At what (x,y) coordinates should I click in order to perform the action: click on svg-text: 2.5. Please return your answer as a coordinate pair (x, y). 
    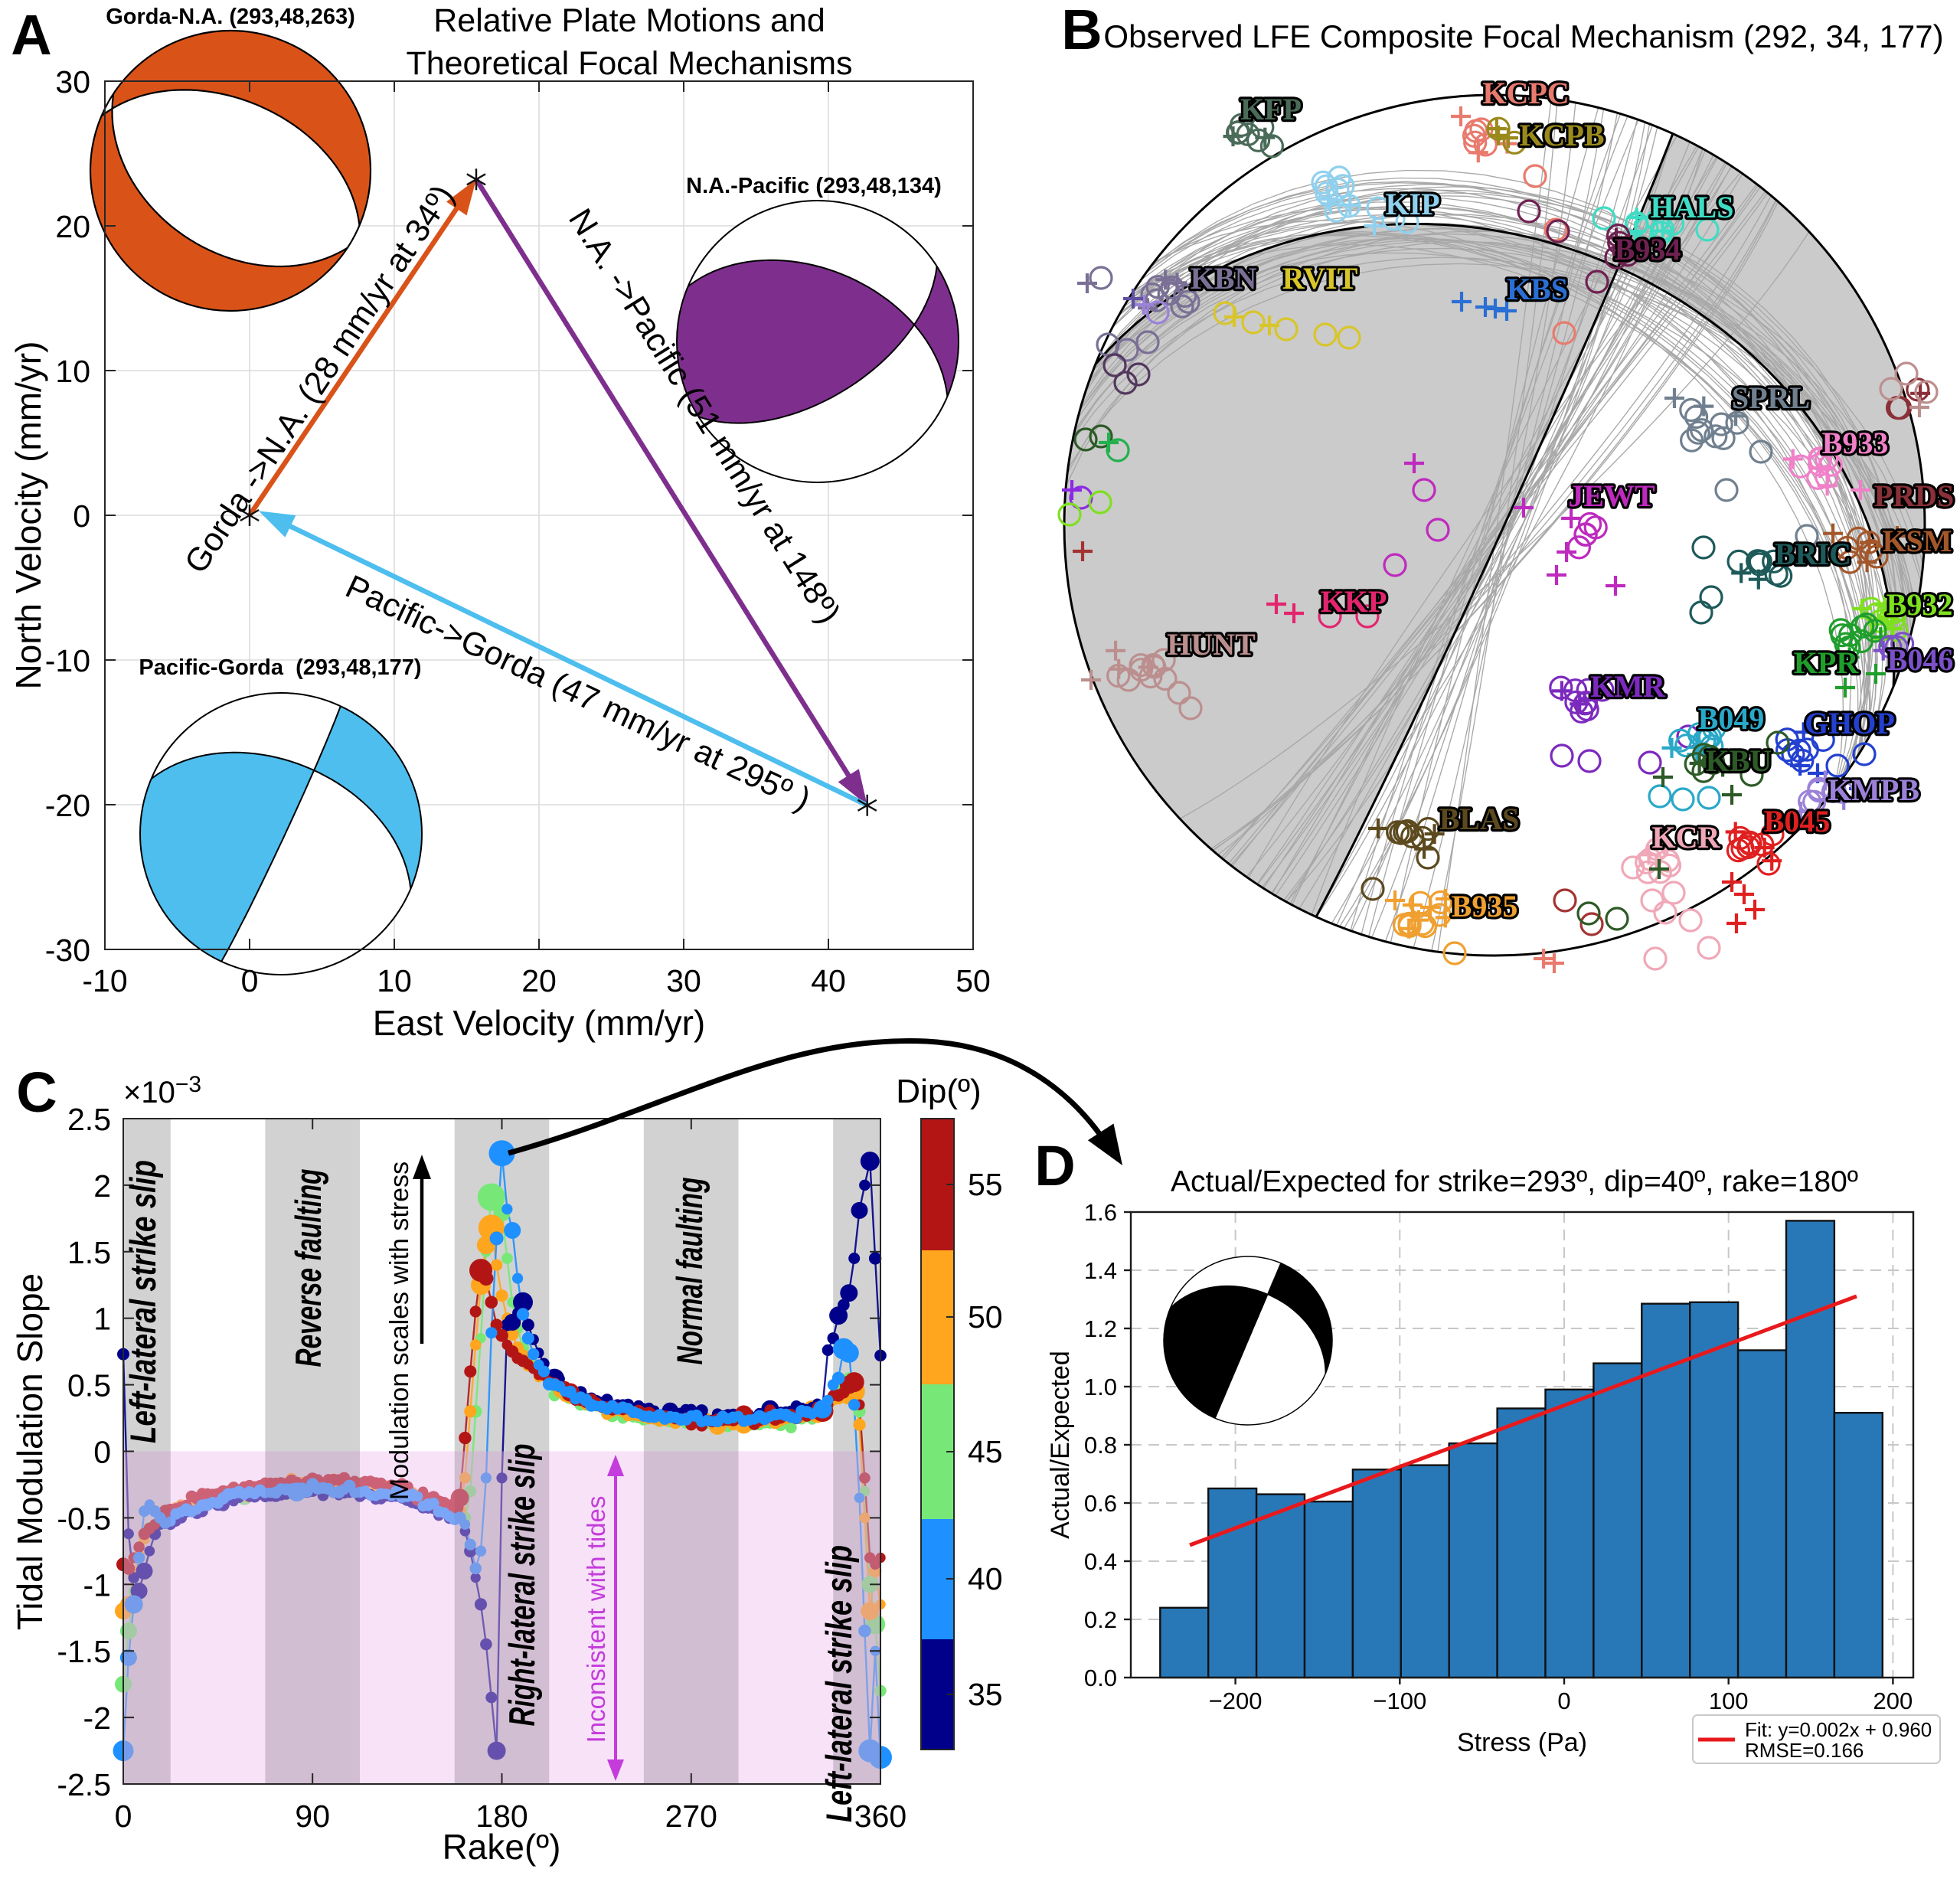
    Looking at the image, I should click on (89, 1119).